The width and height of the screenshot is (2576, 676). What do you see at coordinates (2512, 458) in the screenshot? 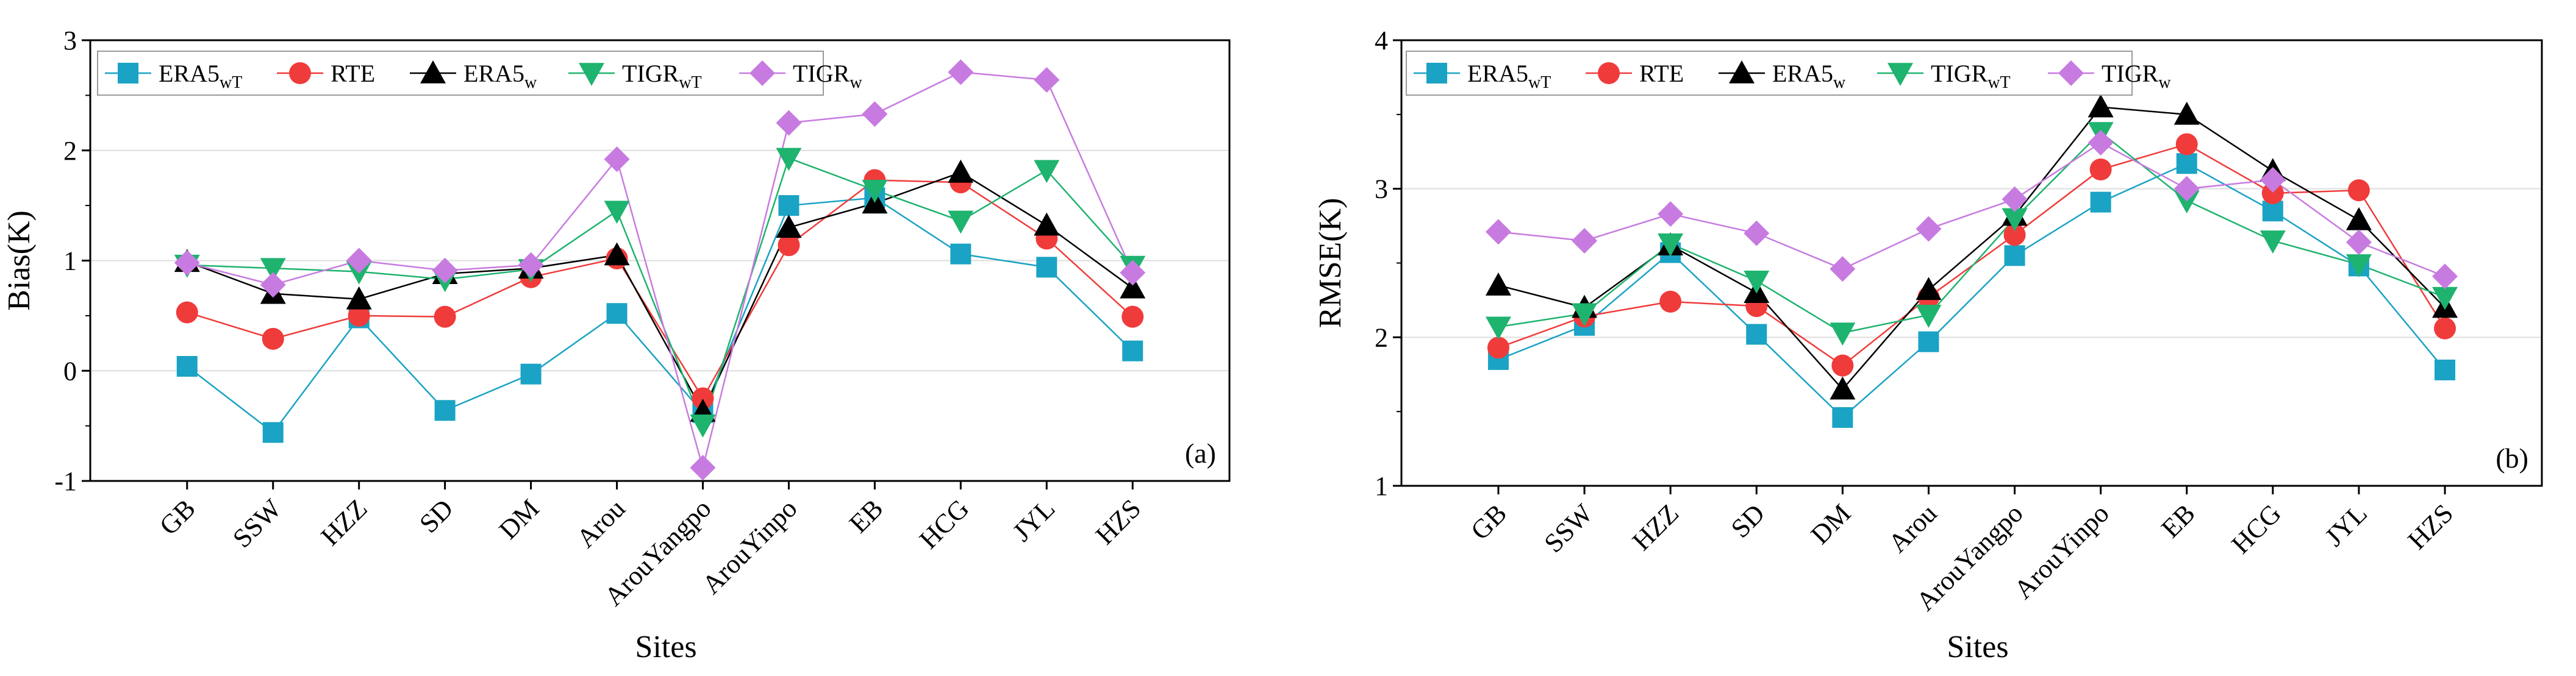
I see `panel-label: (b)` at bounding box center [2512, 458].